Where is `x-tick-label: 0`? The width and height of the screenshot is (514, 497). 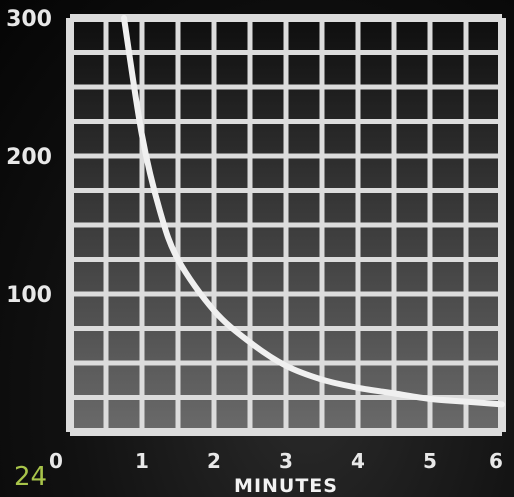
x-tick-label: 0 is located at coordinates (56, 461).